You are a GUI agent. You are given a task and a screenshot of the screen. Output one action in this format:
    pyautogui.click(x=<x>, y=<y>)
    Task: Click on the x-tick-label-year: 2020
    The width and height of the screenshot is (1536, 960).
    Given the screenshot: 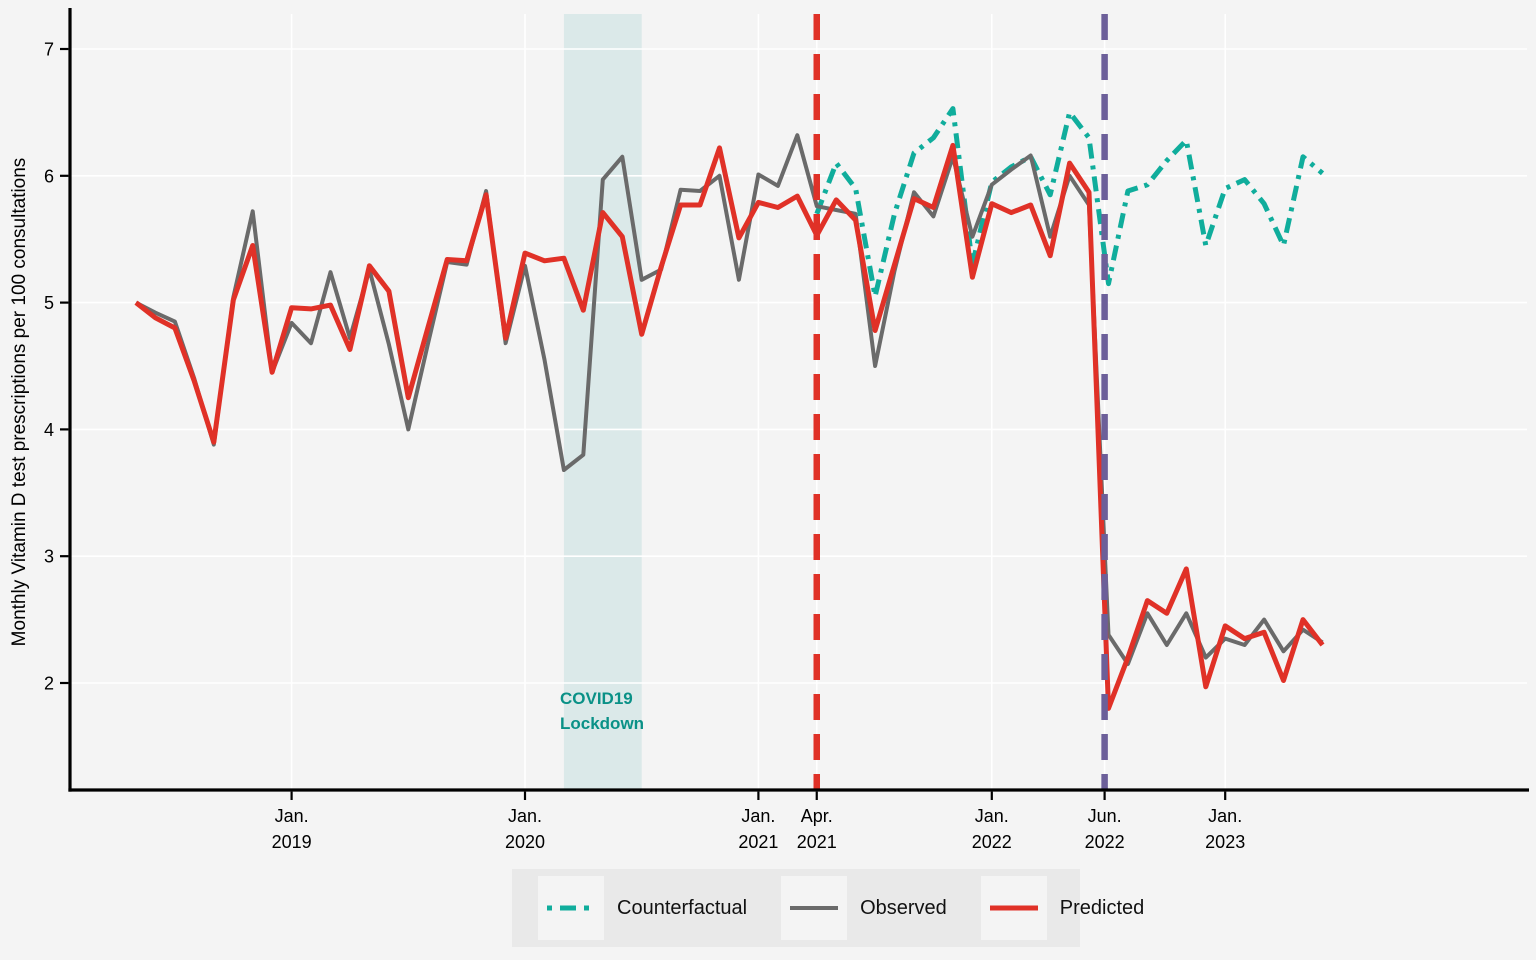 What is the action you would take?
    pyautogui.click(x=525, y=842)
    